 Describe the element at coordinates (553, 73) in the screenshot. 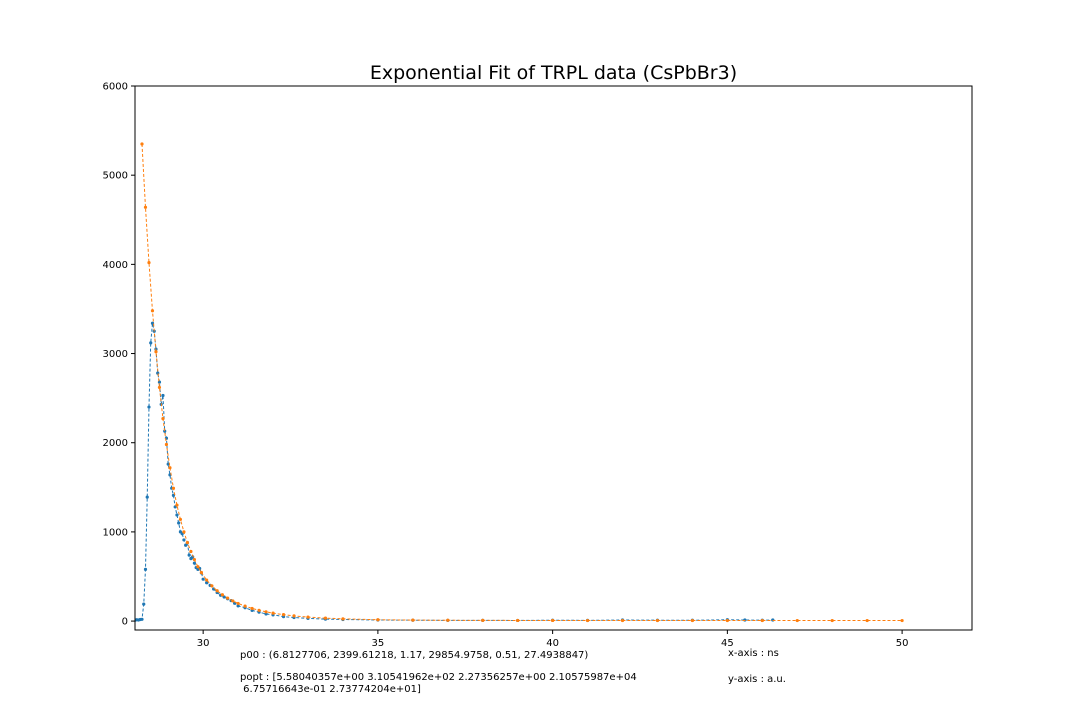

I see `chart-title: Exponential Fit of TRPL data (CsPbBr3)` at that location.